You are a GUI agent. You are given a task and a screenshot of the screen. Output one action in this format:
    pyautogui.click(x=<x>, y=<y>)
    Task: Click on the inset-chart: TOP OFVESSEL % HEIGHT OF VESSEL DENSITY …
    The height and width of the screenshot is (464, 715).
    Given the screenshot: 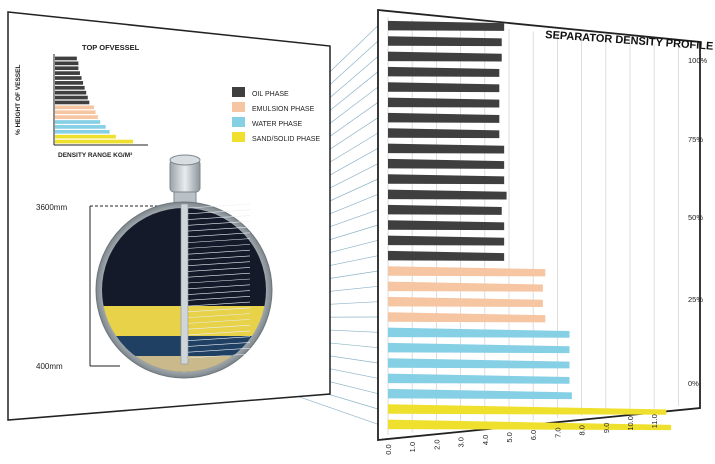 What is the action you would take?
    pyautogui.click(x=81, y=101)
    